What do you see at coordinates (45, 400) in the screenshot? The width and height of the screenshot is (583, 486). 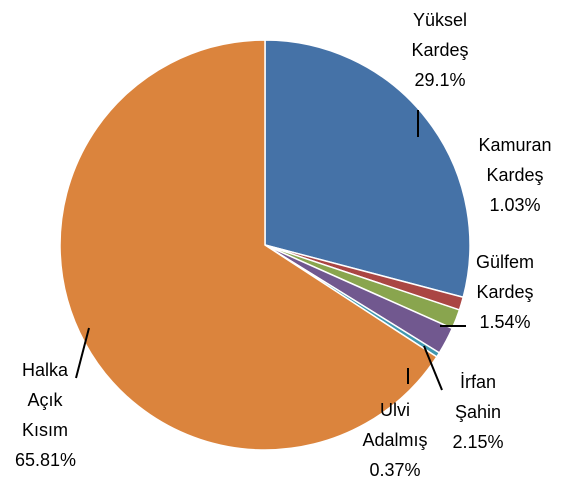 I see `category-name: Halka Açık Kısım` at bounding box center [45, 400].